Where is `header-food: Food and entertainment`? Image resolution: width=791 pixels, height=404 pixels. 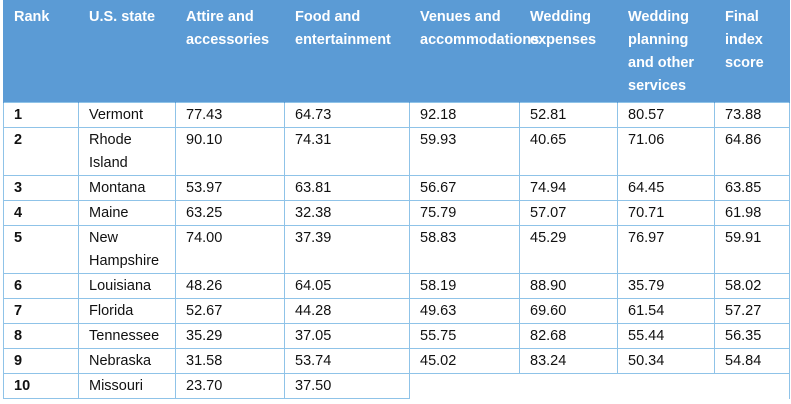
header-food: Food and entertainment is located at coordinates (347, 51).